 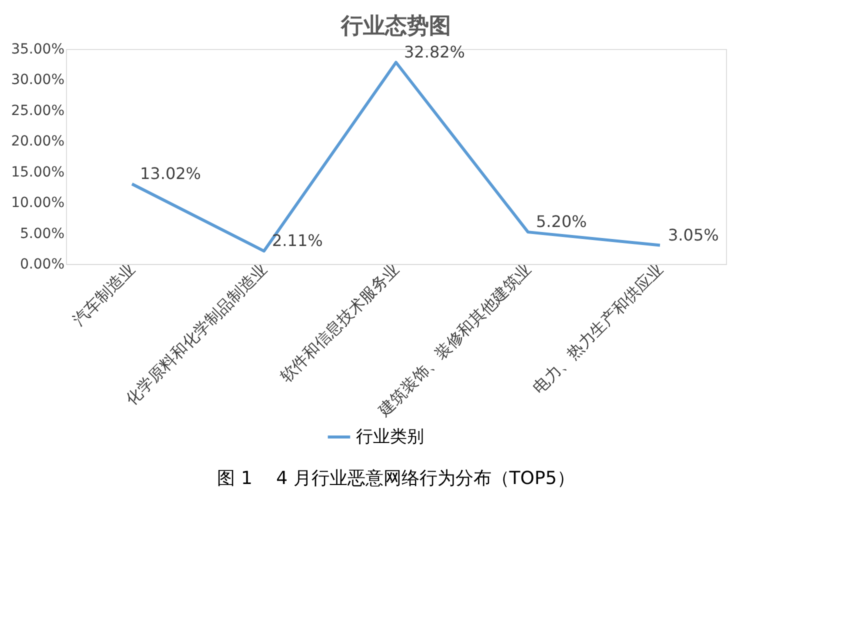 I want to click on x-tick-label: 汽车制造业, so click(x=103, y=294).